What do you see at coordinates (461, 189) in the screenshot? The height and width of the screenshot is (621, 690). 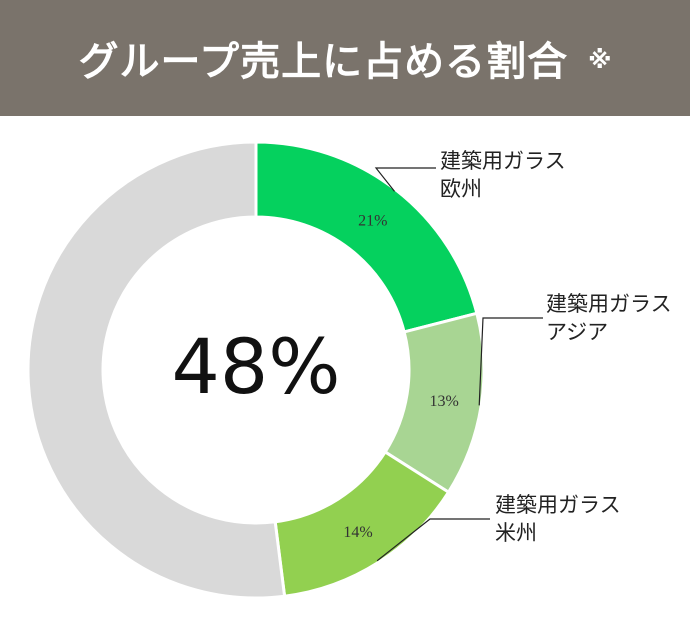 I see `category-label-line2-0: 欧州` at bounding box center [461, 189].